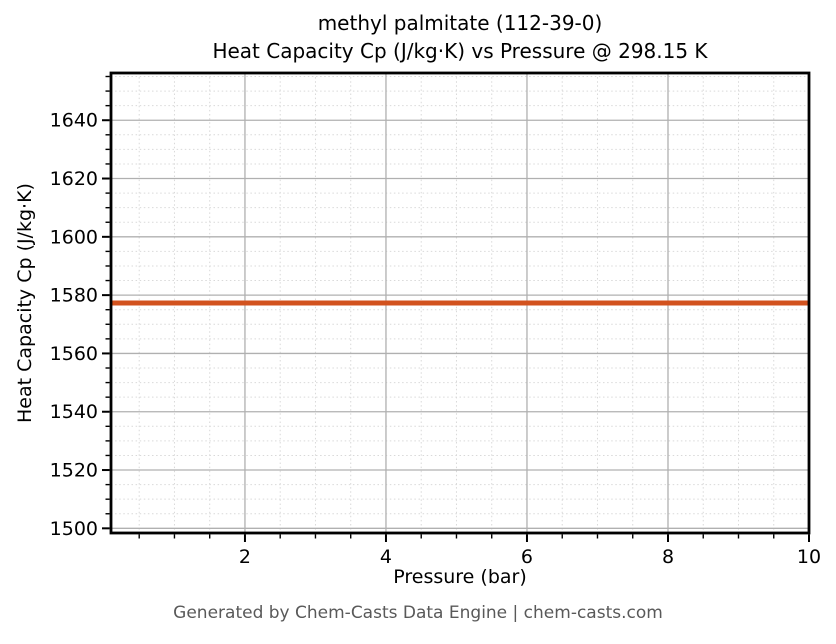 The image size is (836, 644). I want to click on y-tick-label: 1500, so click(74, 529).